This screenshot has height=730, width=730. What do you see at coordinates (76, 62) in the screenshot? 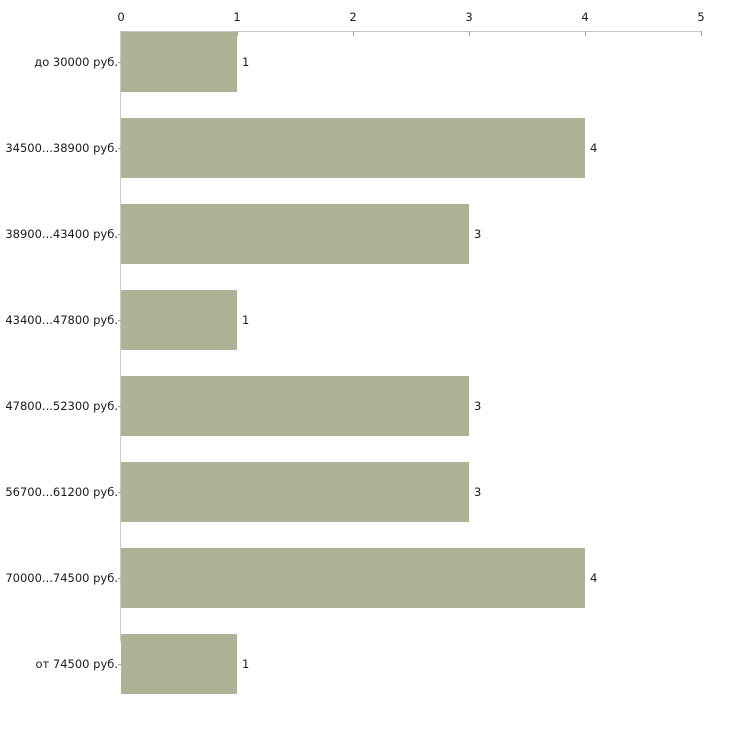
I see `category-label: до 30000 руб.` at bounding box center [76, 62].